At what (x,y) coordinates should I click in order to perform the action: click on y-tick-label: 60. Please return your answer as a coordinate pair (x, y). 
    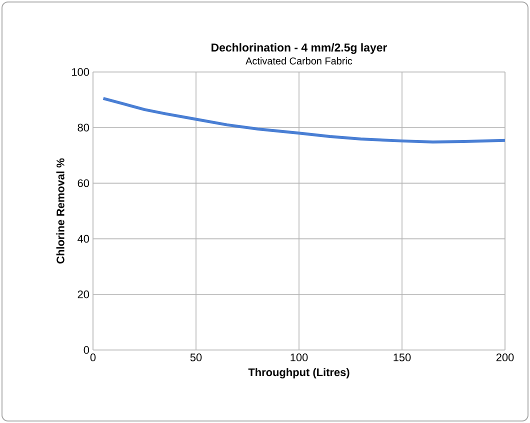
    Looking at the image, I should click on (84, 183).